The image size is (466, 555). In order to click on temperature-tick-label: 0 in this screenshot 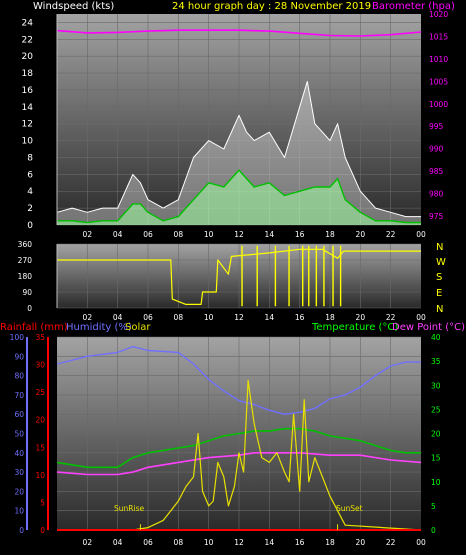, I will do `click(433, 530)`.